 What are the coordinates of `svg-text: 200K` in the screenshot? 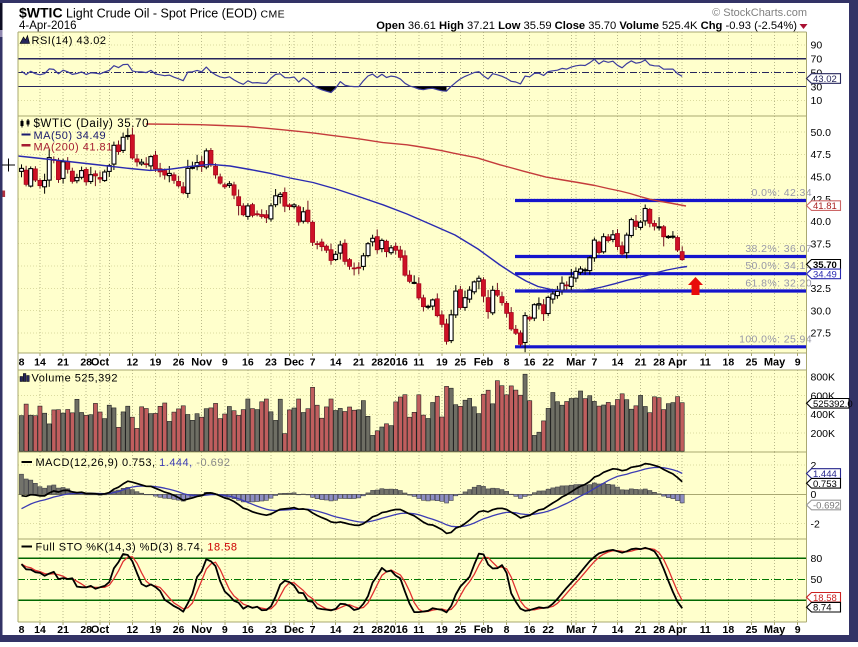 It's located at (823, 434).